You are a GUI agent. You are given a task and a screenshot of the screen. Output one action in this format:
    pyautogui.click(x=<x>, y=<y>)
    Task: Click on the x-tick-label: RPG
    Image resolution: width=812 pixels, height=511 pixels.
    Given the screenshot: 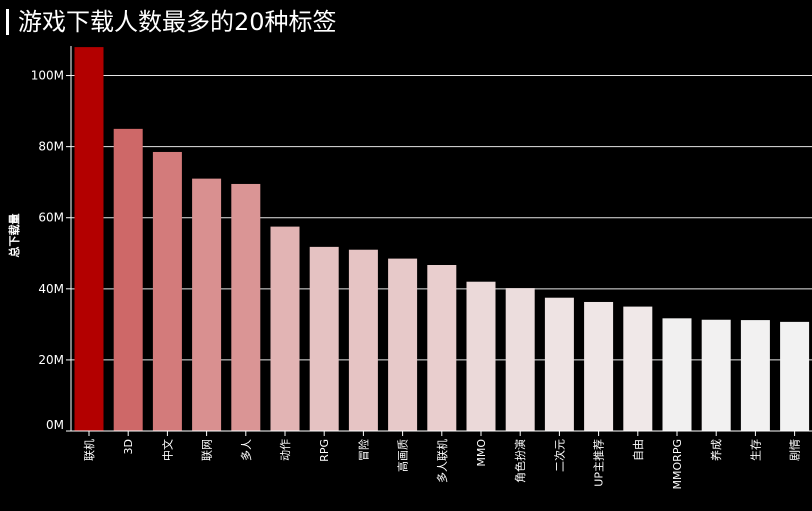 What is the action you would take?
    pyautogui.click(x=324, y=450)
    